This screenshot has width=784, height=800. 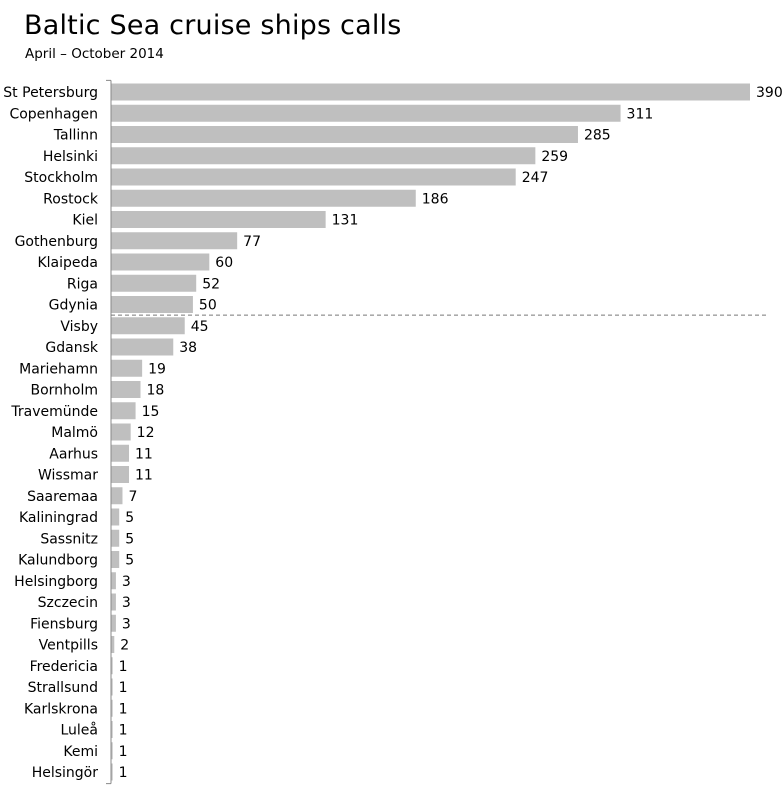 I want to click on value-label: 50, so click(x=208, y=306).